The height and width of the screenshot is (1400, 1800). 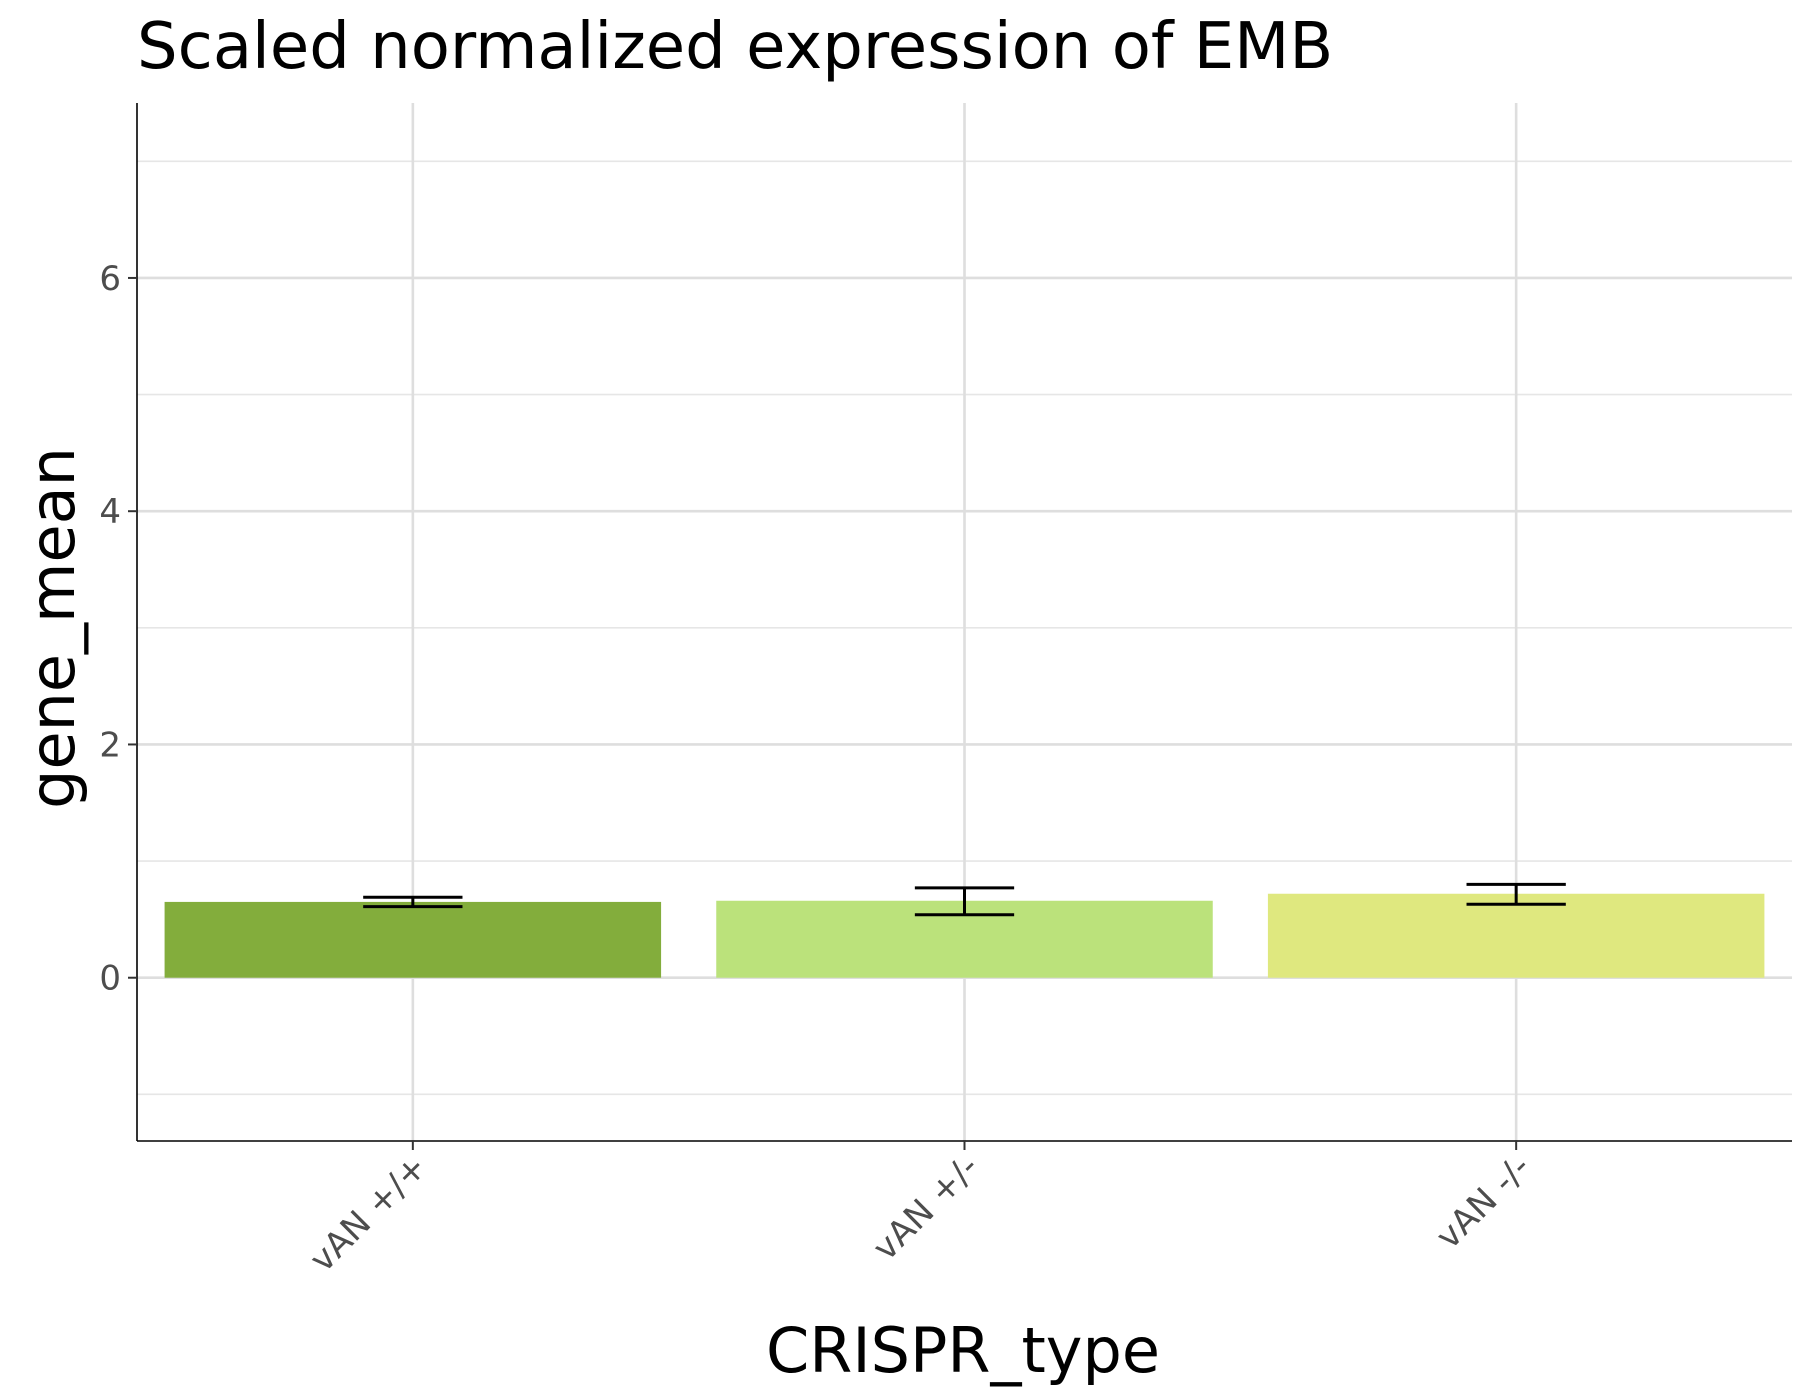 I want to click on error-bars, so click(x=964, y=899).